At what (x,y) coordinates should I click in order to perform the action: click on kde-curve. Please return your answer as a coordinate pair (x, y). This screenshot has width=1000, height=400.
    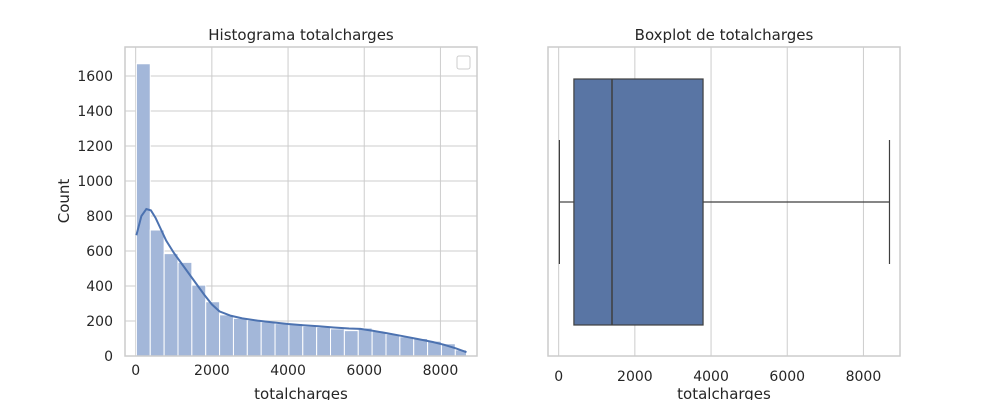
    Looking at the image, I should click on (301, 280).